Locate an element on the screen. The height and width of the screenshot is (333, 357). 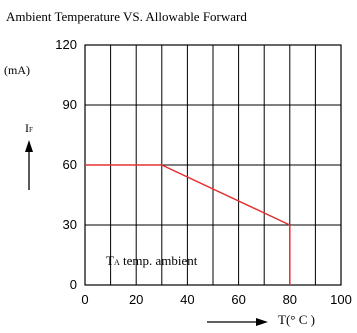
annotation-text: temp. ambient is located at coordinates (159, 260).